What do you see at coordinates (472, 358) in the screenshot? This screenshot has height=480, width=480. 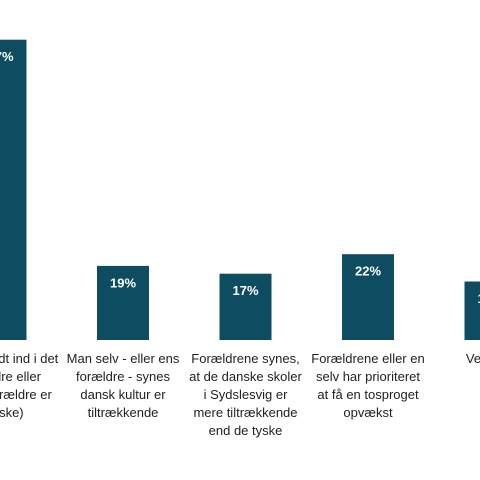 I see `x-tick-label: Ved ikke` at bounding box center [472, 358].